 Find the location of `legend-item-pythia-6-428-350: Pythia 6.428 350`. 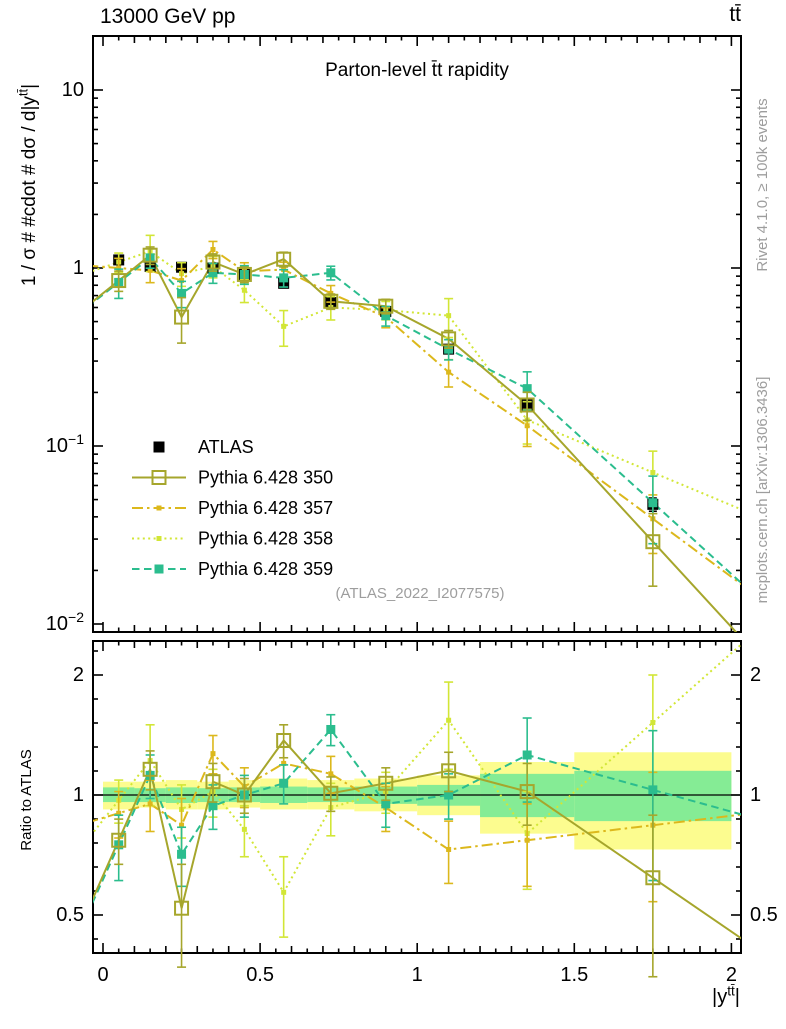

legend-item-pythia-6-428-350: Pythia 6.428 350 is located at coordinates (232, 478).